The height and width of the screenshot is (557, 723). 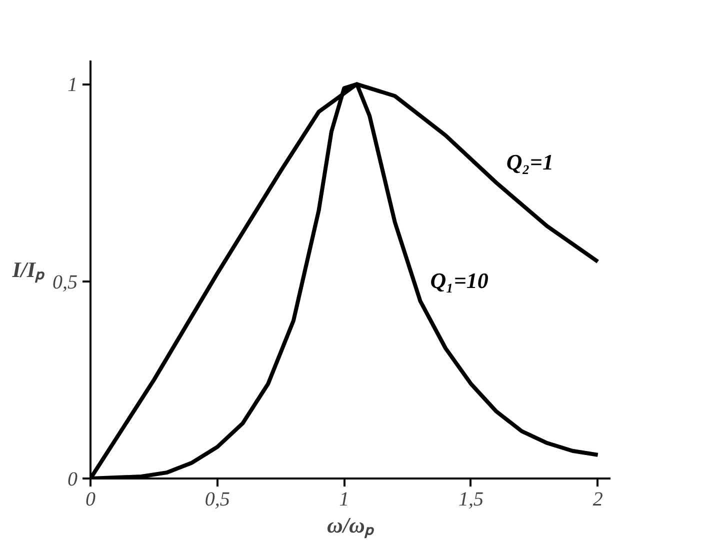 What do you see at coordinates (91, 499) in the screenshot?
I see `x-tick-label: 0` at bounding box center [91, 499].